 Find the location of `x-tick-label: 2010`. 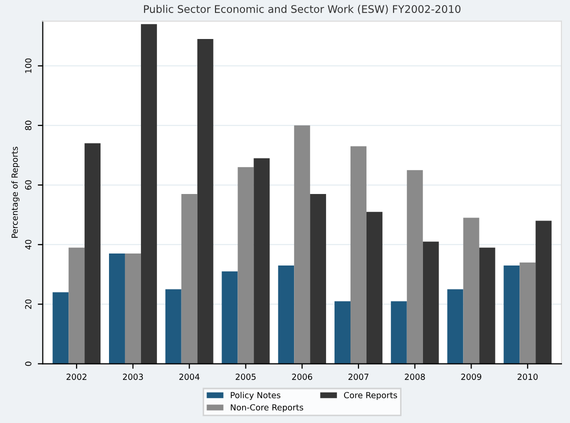

x-tick-label: 2010 is located at coordinates (528, 377).